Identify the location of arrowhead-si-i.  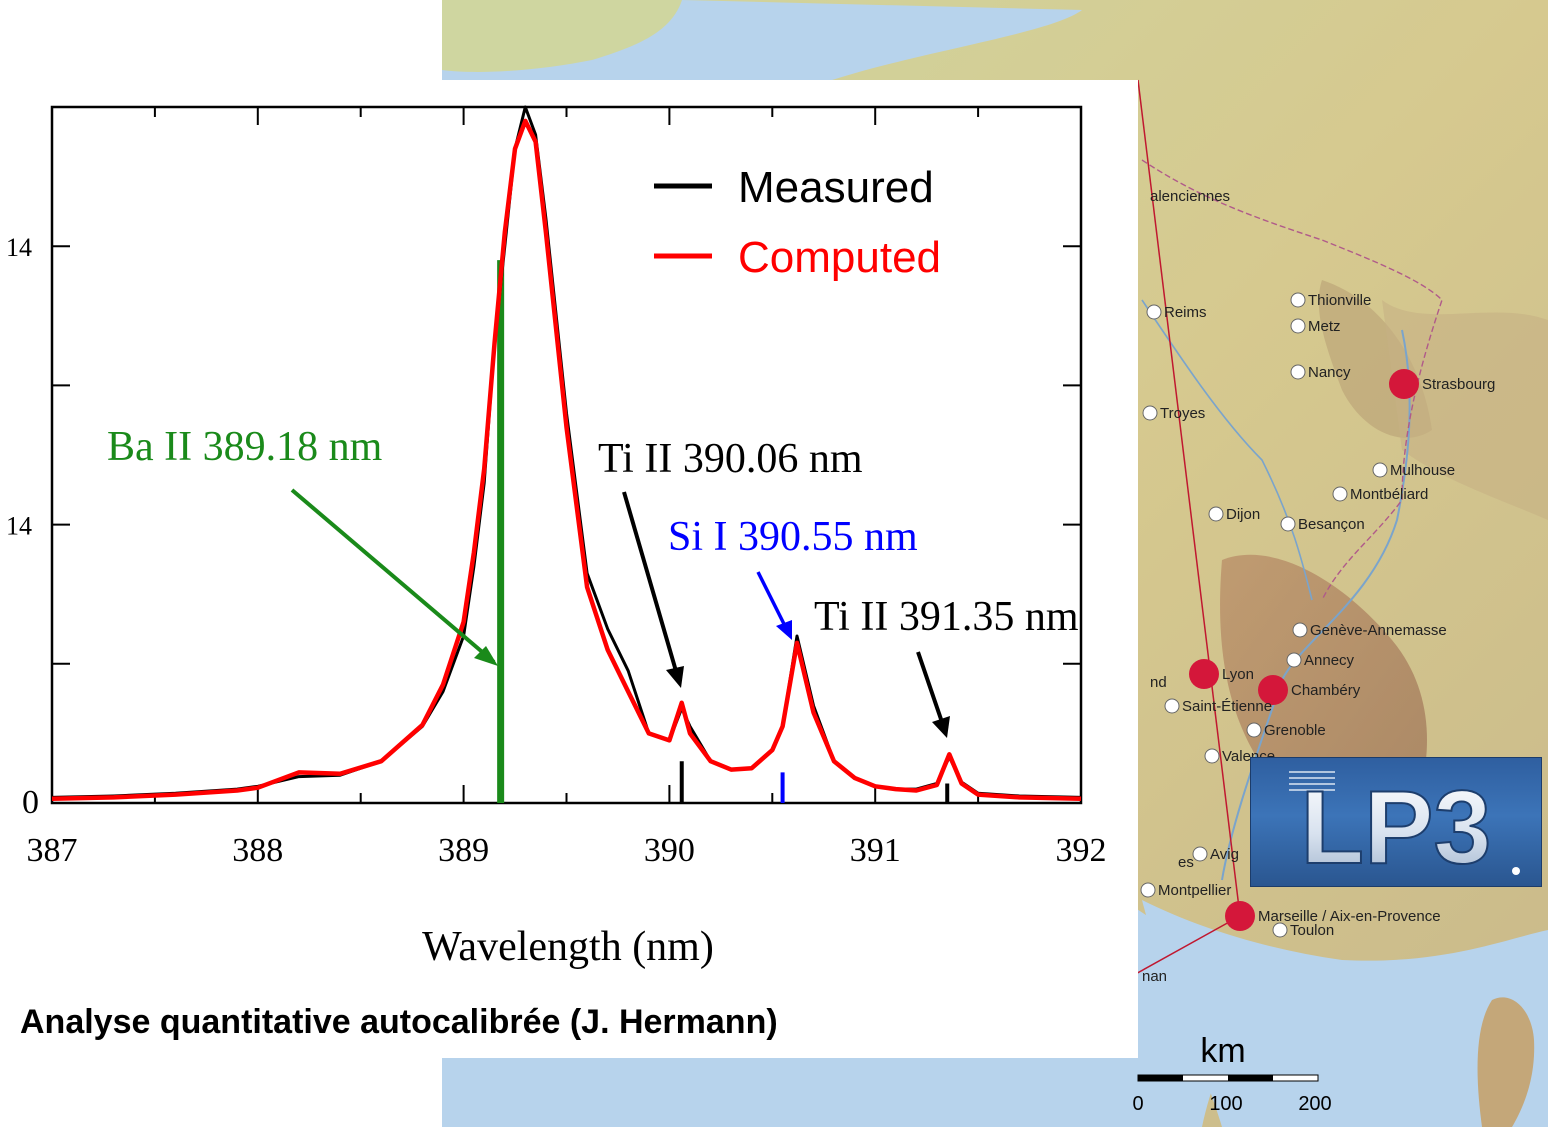
(784, 630).